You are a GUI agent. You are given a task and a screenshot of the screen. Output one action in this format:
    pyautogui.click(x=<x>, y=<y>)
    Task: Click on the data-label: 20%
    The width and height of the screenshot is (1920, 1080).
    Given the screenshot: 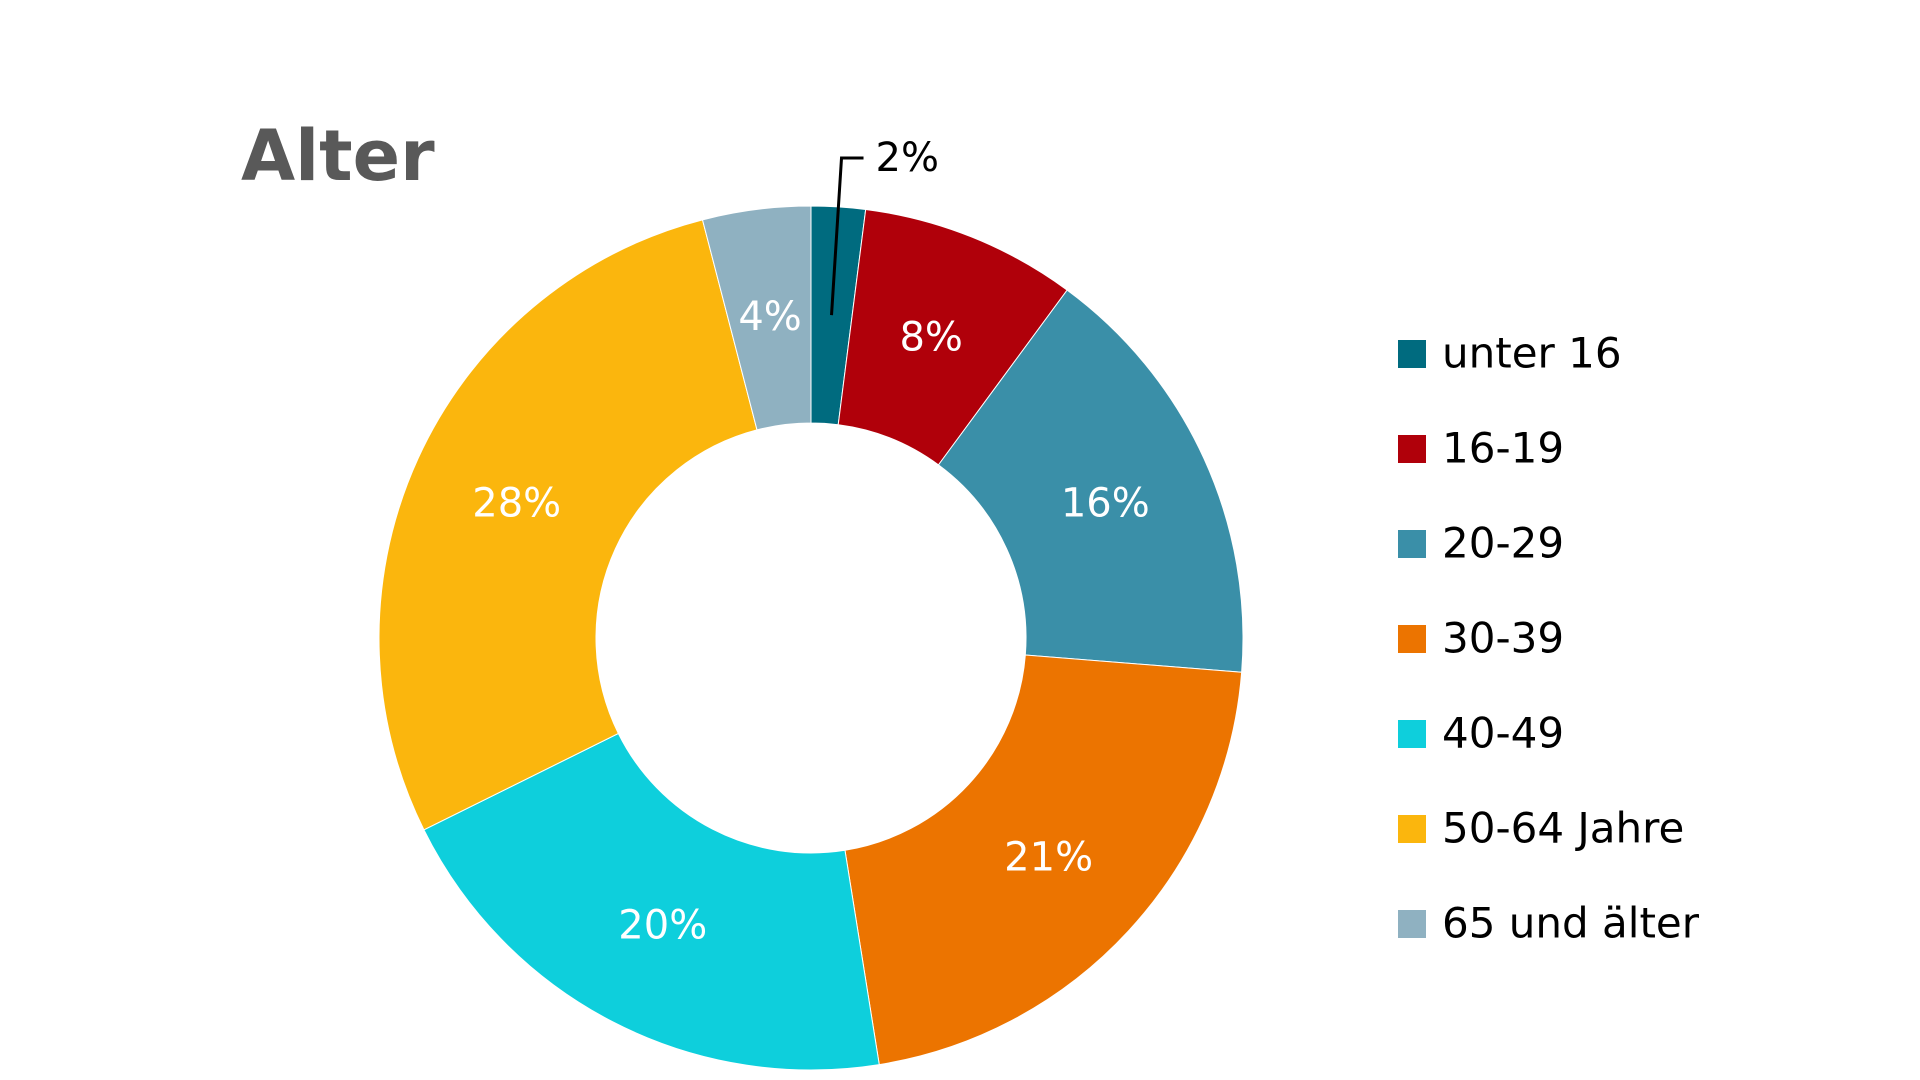 What is the action you would take?
    pyautogui.click(x=662, y=926)
    